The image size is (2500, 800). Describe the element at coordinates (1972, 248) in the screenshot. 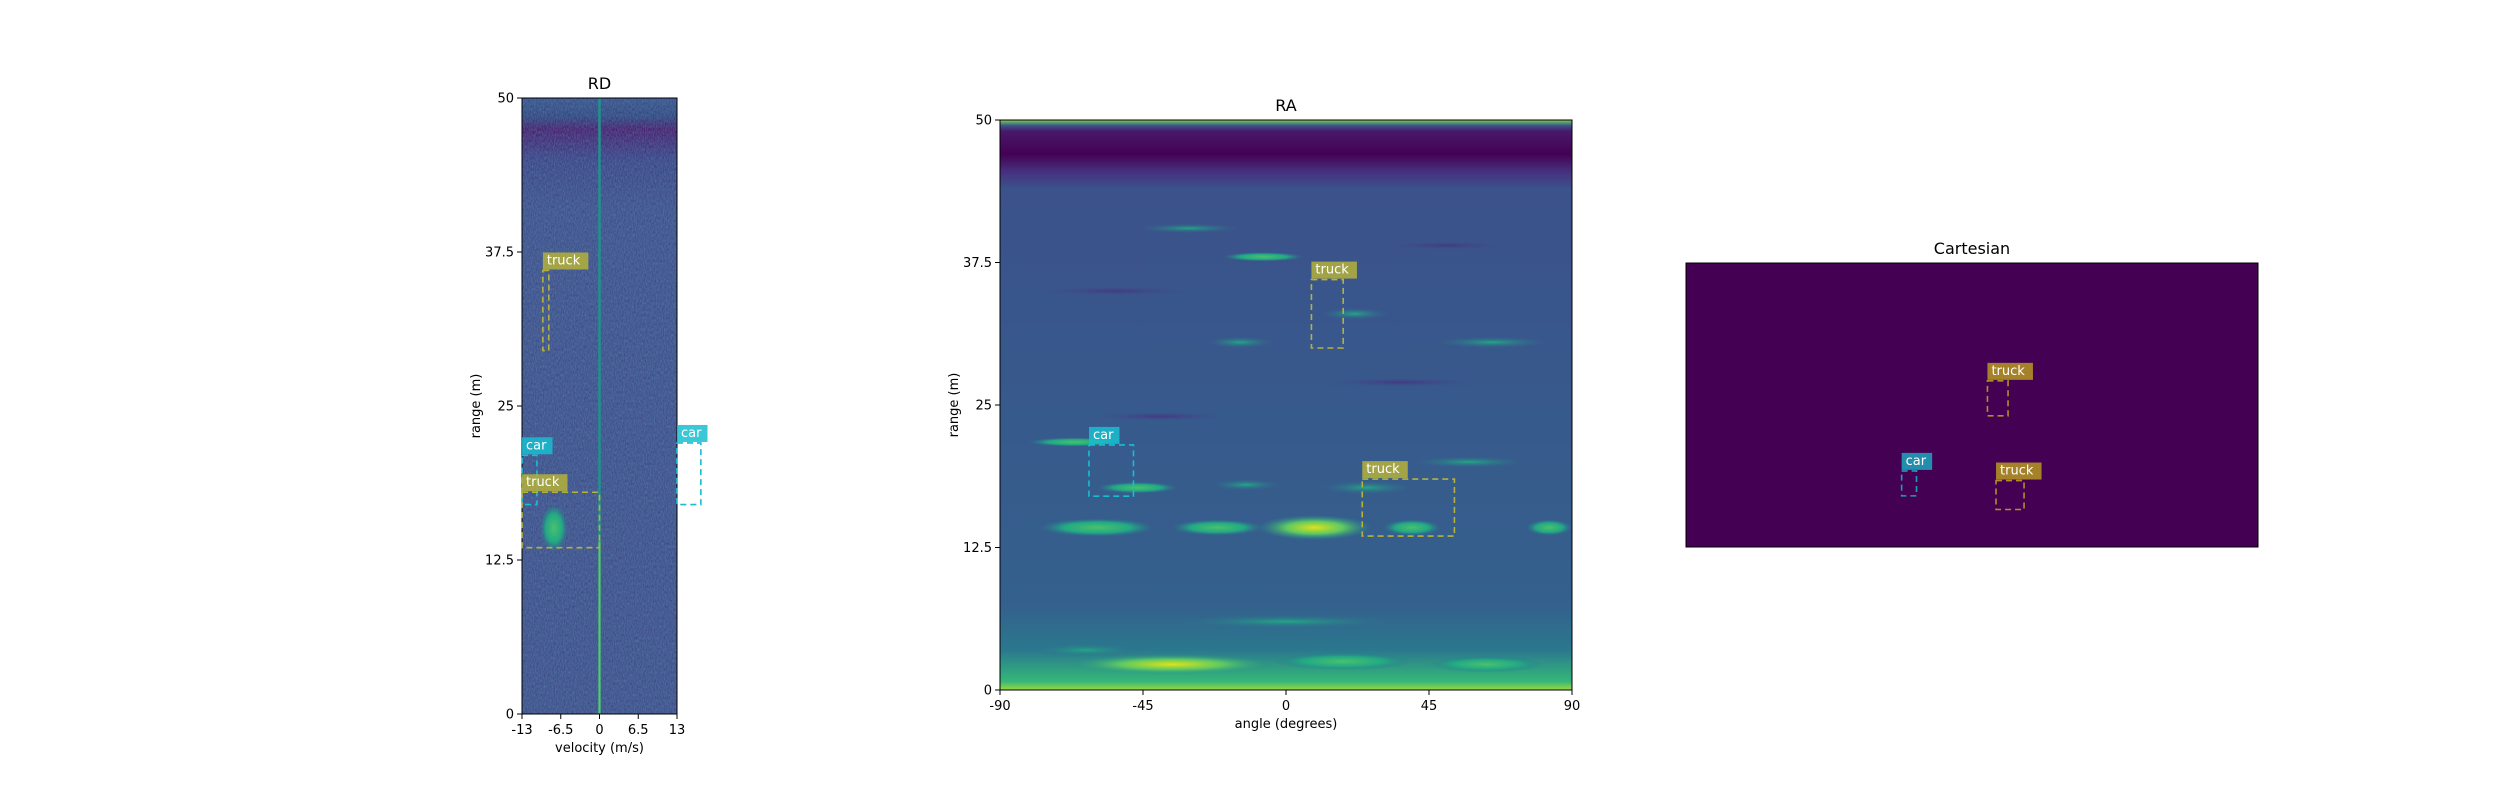

I see `chart-title: Cartesian` at that location.